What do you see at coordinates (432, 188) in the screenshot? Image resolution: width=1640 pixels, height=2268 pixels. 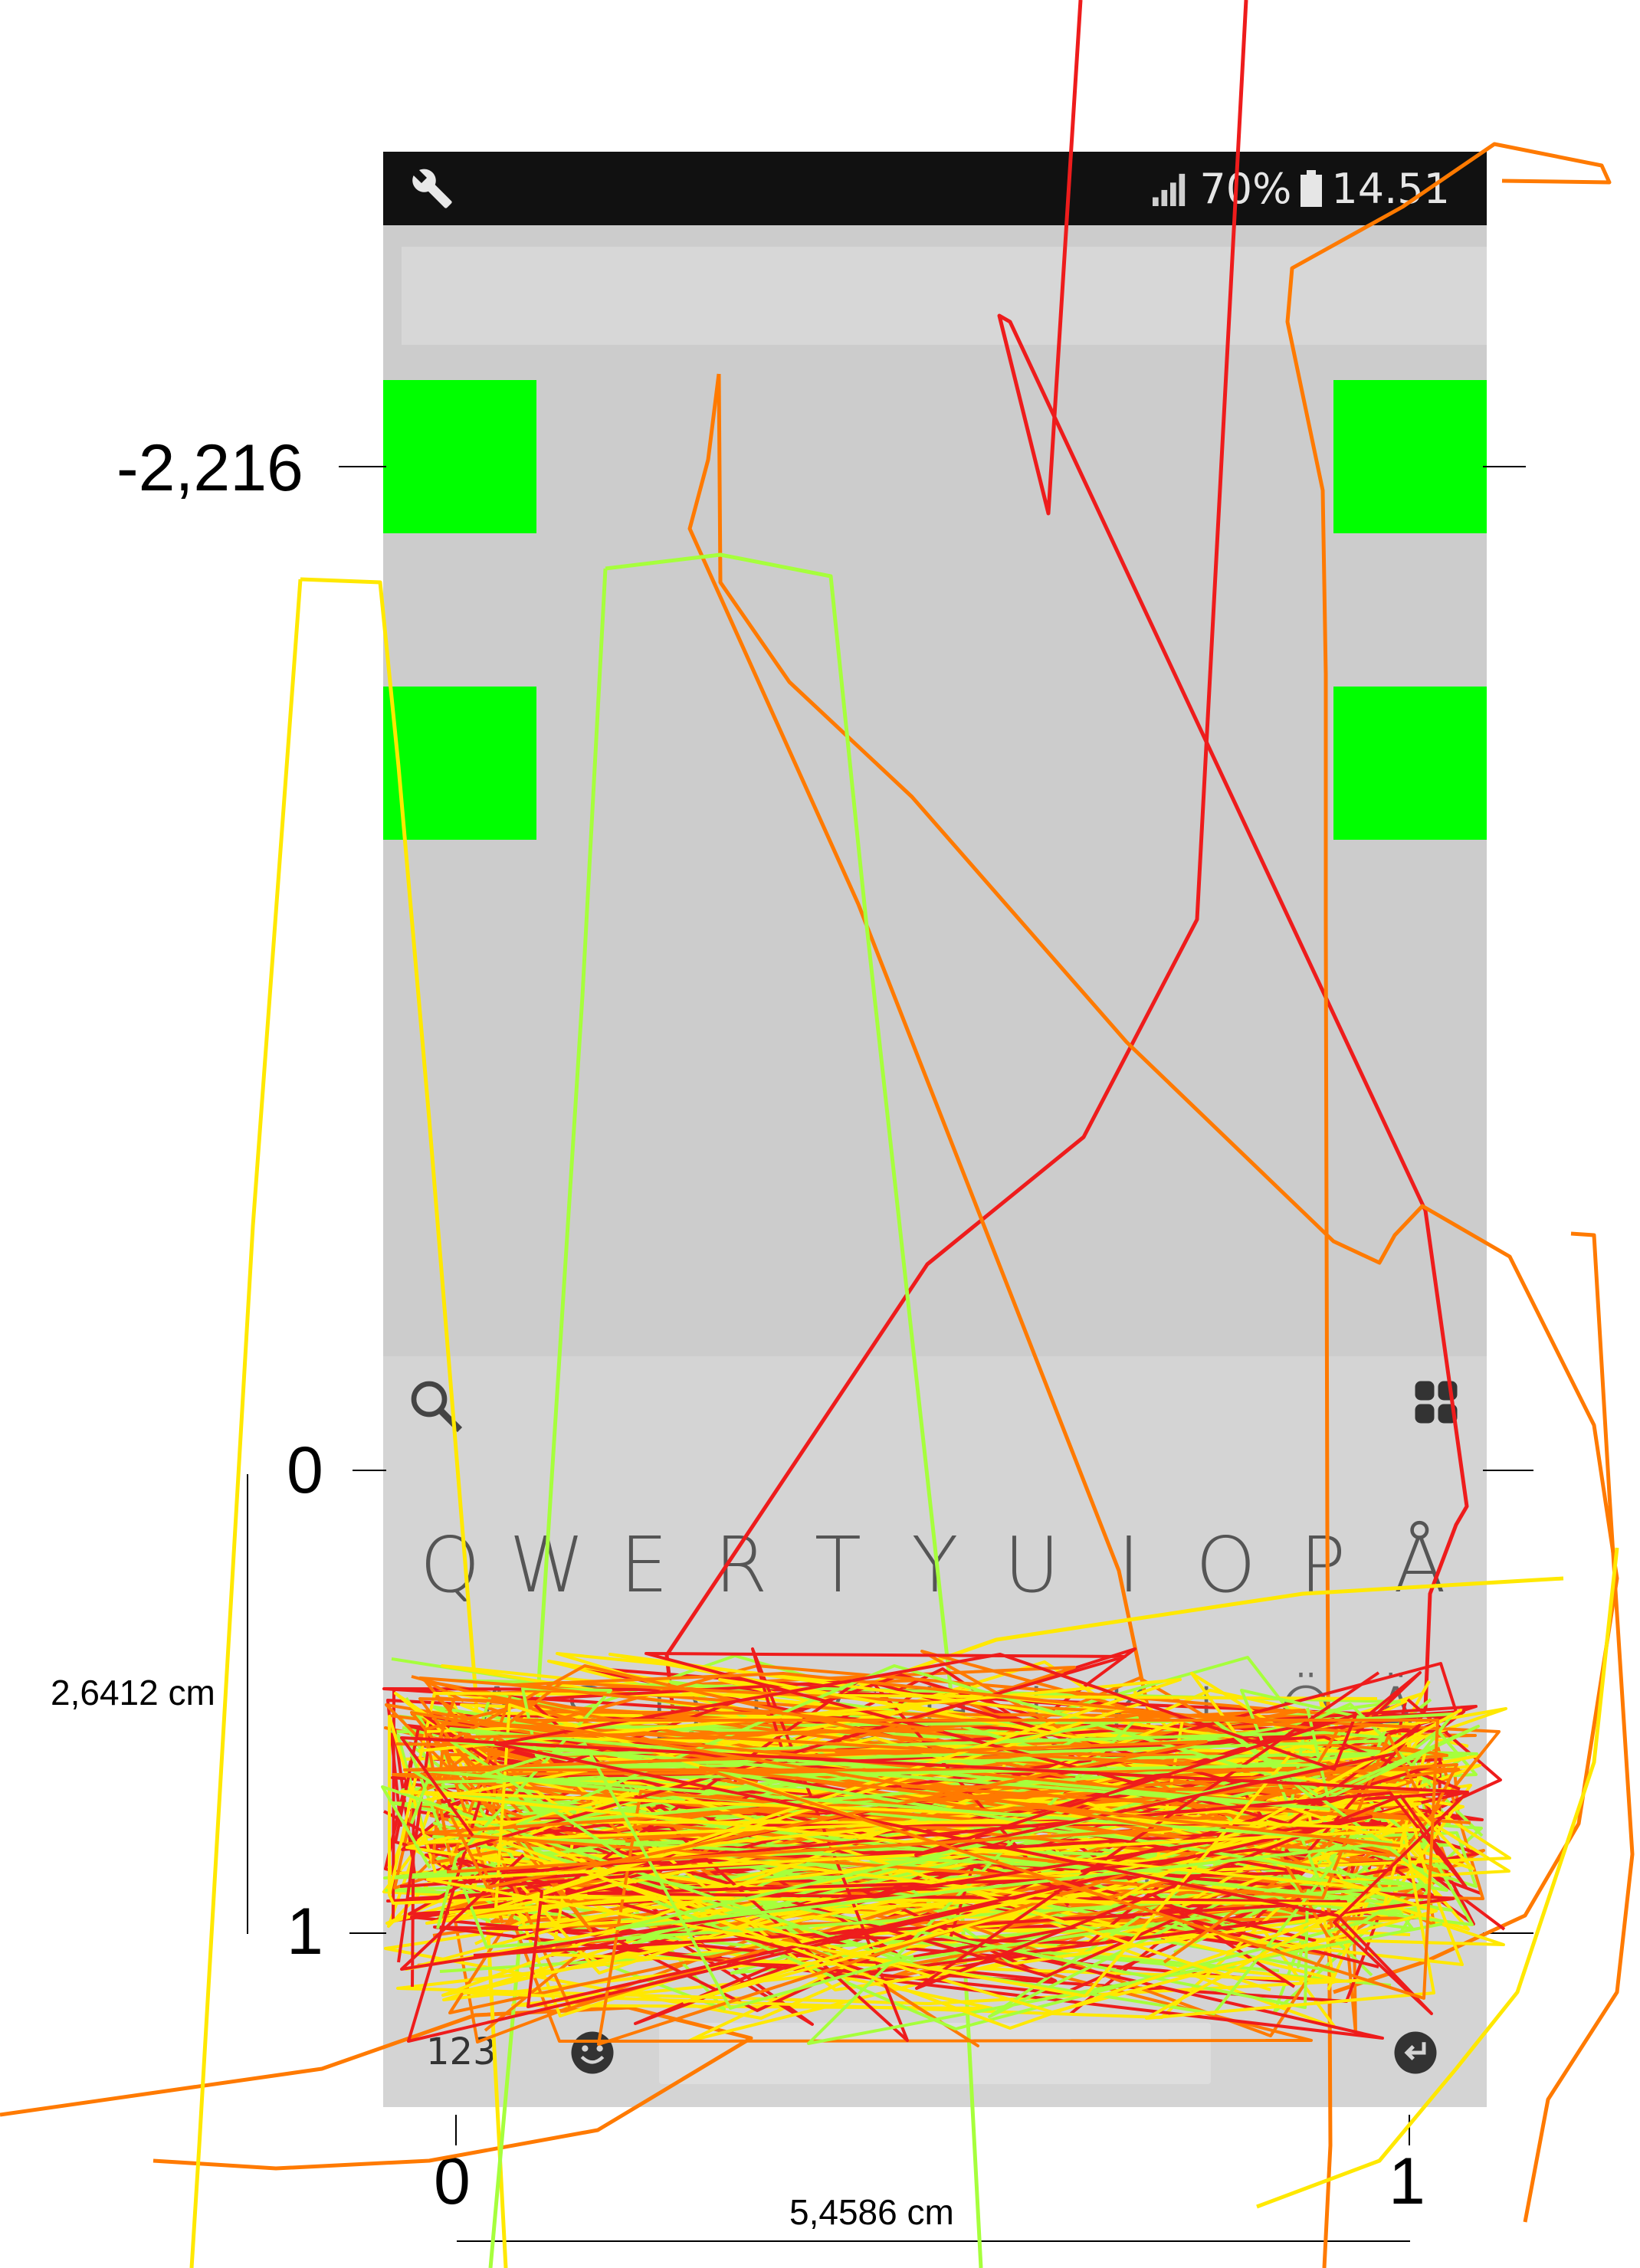 I see `wrench-icon` at bounding box center [432, 188].